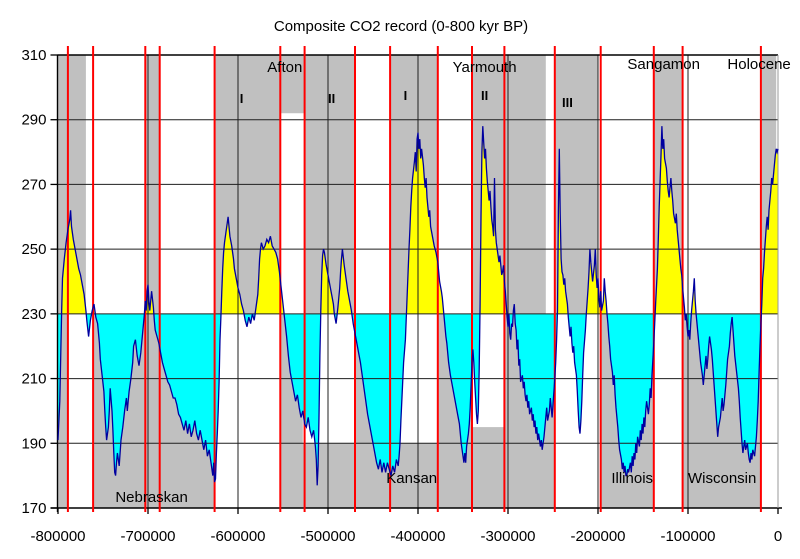 The image size is (800, 559). Describe the element at coordinates (632, 478) in the screenshot. I see `glacial-label-illinois: Illinois` at that location.